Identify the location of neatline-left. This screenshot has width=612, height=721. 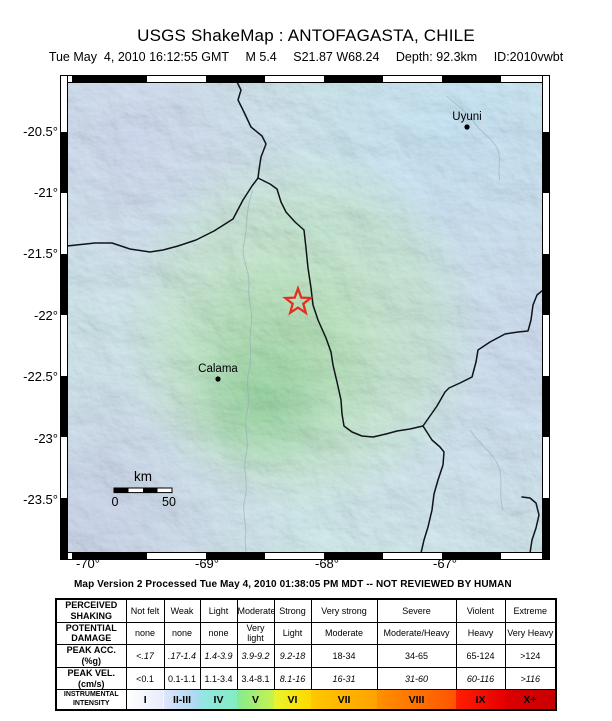
(64, 317).